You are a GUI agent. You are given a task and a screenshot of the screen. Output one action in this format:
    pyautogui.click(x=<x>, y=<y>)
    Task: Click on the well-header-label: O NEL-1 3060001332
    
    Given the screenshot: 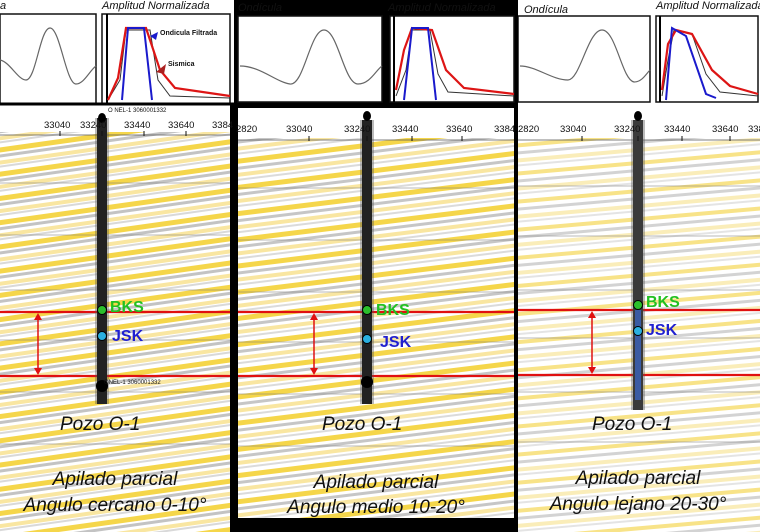 What is the action you would take?
    pyautogui.click(x=137, y=111)
    